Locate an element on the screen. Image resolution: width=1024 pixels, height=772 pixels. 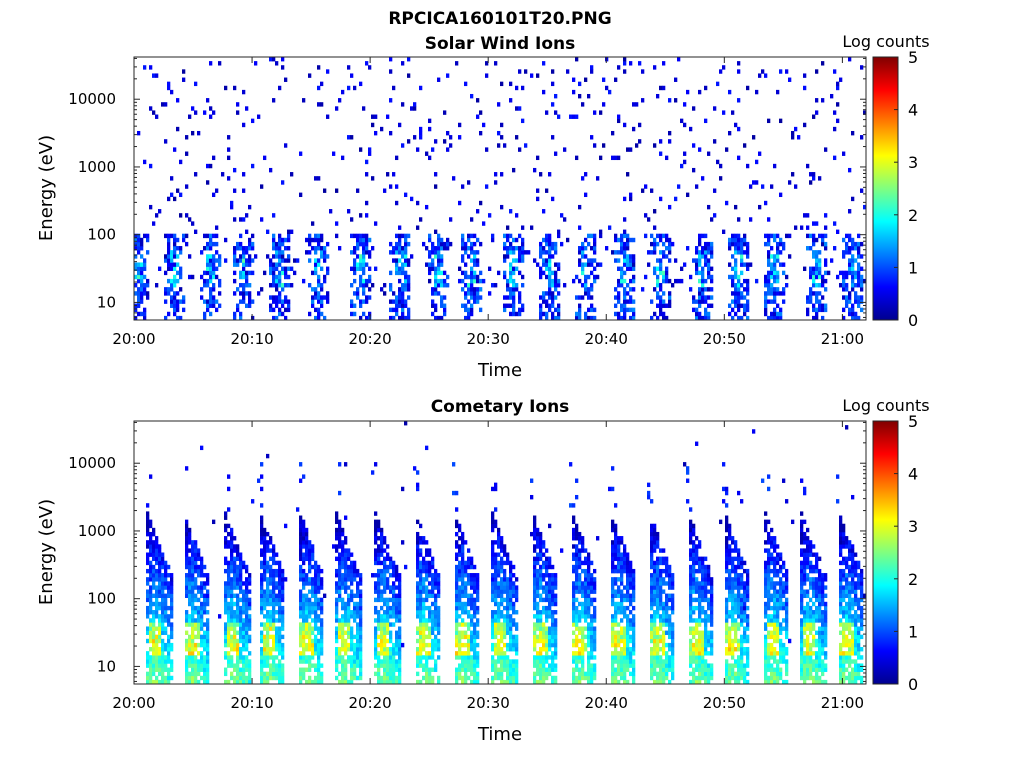
x-tick-label: 20:20 is located at coordinates (370, 339).